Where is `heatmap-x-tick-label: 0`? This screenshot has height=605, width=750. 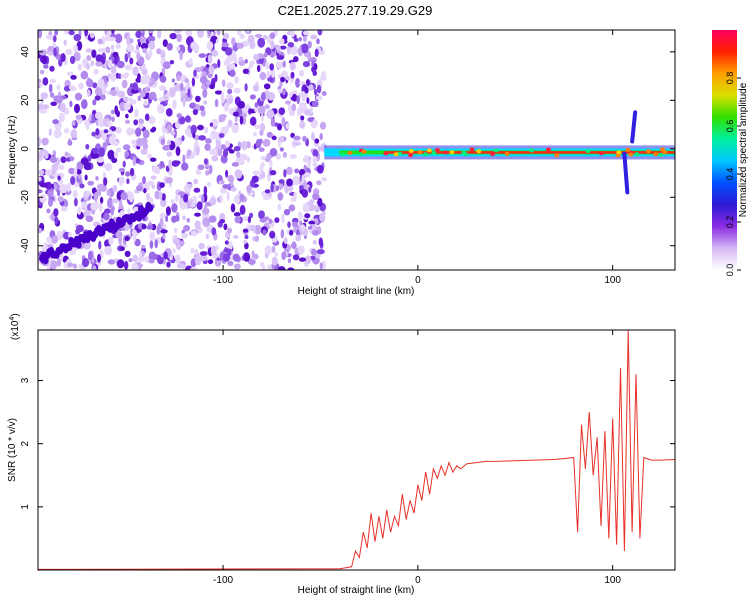 heatmap-x-tick-label: 0 is located at coordinates (418, 280).